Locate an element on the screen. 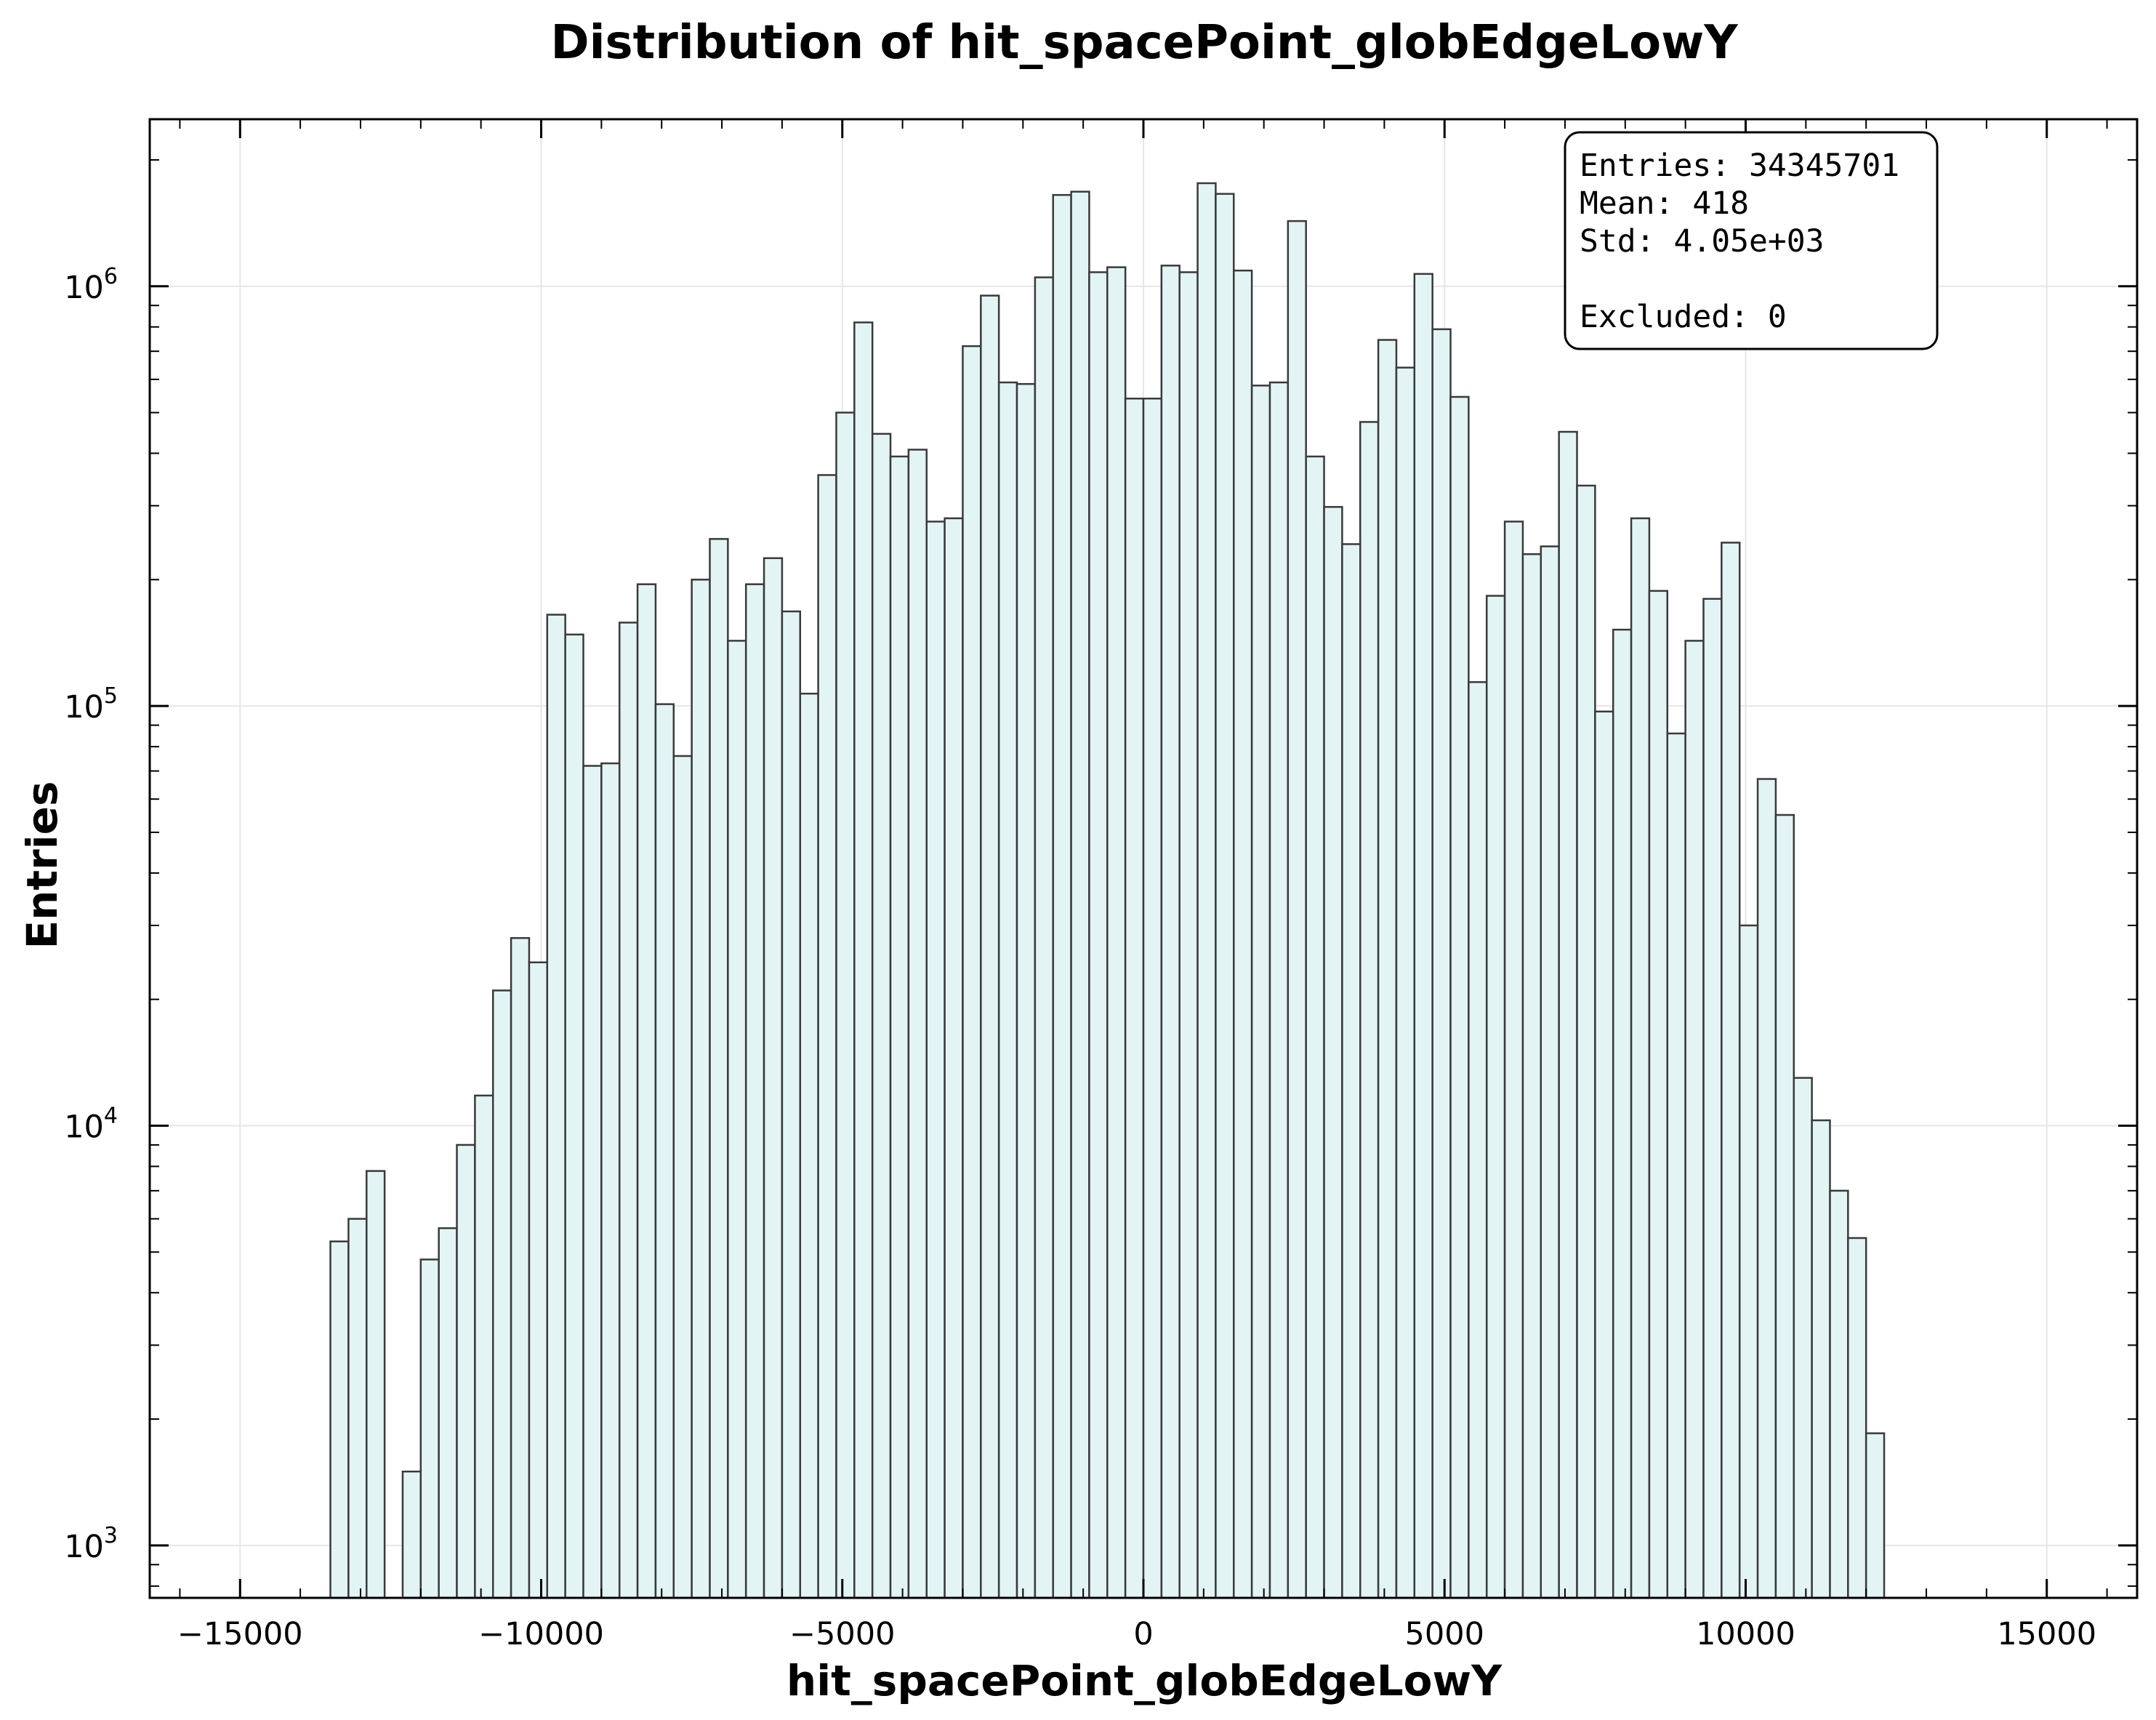 Image resolution: width=2156 pixels, height=1720 pixels. x-axis-label: hit_spacePoint_globEdgeLowY is located at coordinates (1145, 1680).